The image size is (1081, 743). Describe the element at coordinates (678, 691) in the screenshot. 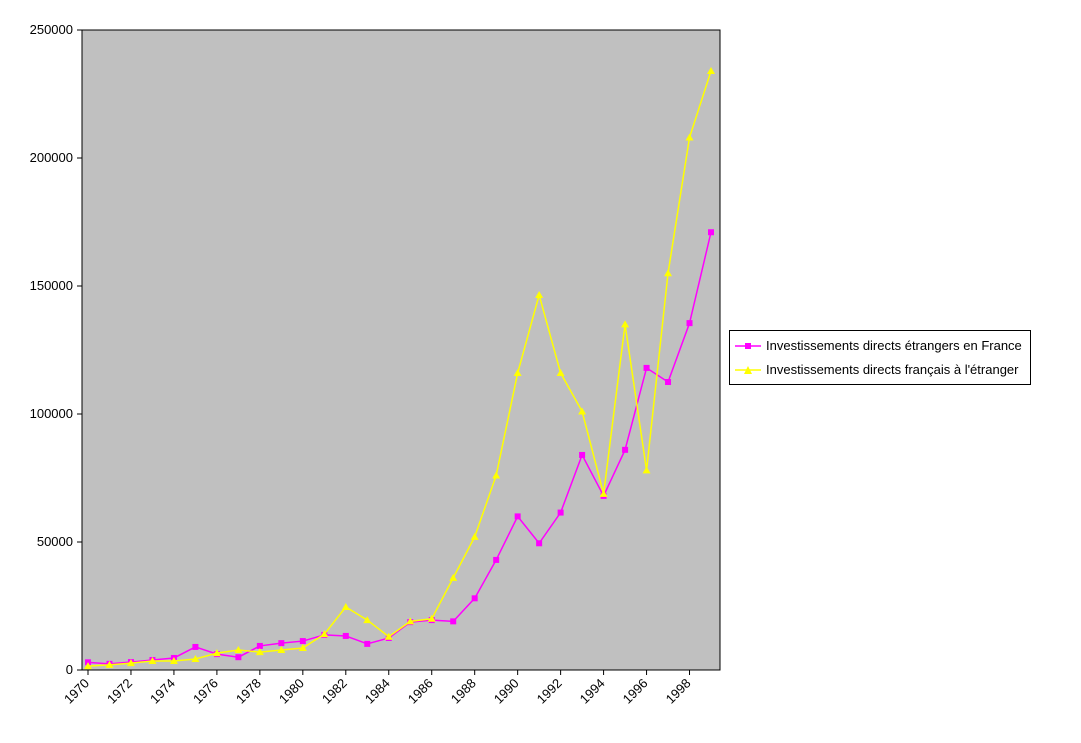

I see `x-axis-tick-label: 1998` at that location.